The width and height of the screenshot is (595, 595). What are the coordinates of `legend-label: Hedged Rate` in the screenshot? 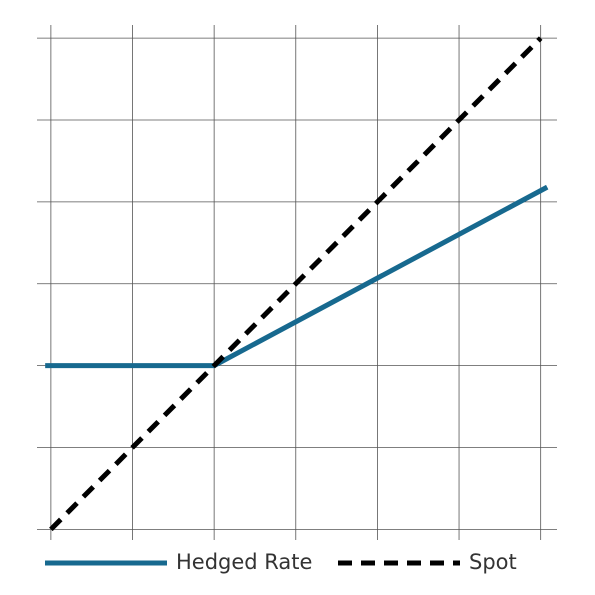 It's located at (244, 562).